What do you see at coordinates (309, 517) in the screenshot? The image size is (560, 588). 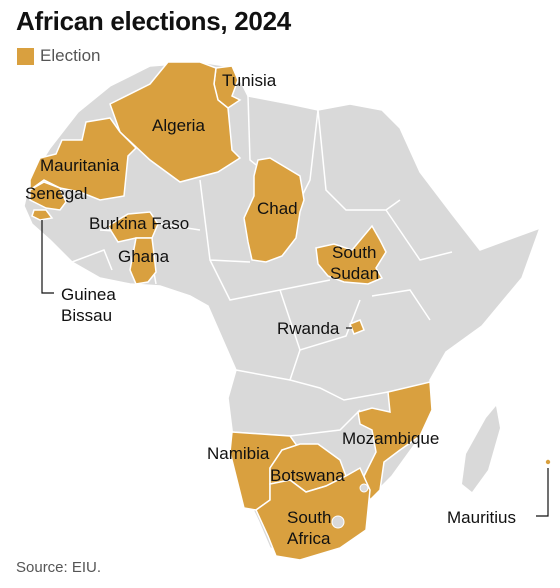 I see `label-south-africa-line1: South` at bounding box center [309, 517].